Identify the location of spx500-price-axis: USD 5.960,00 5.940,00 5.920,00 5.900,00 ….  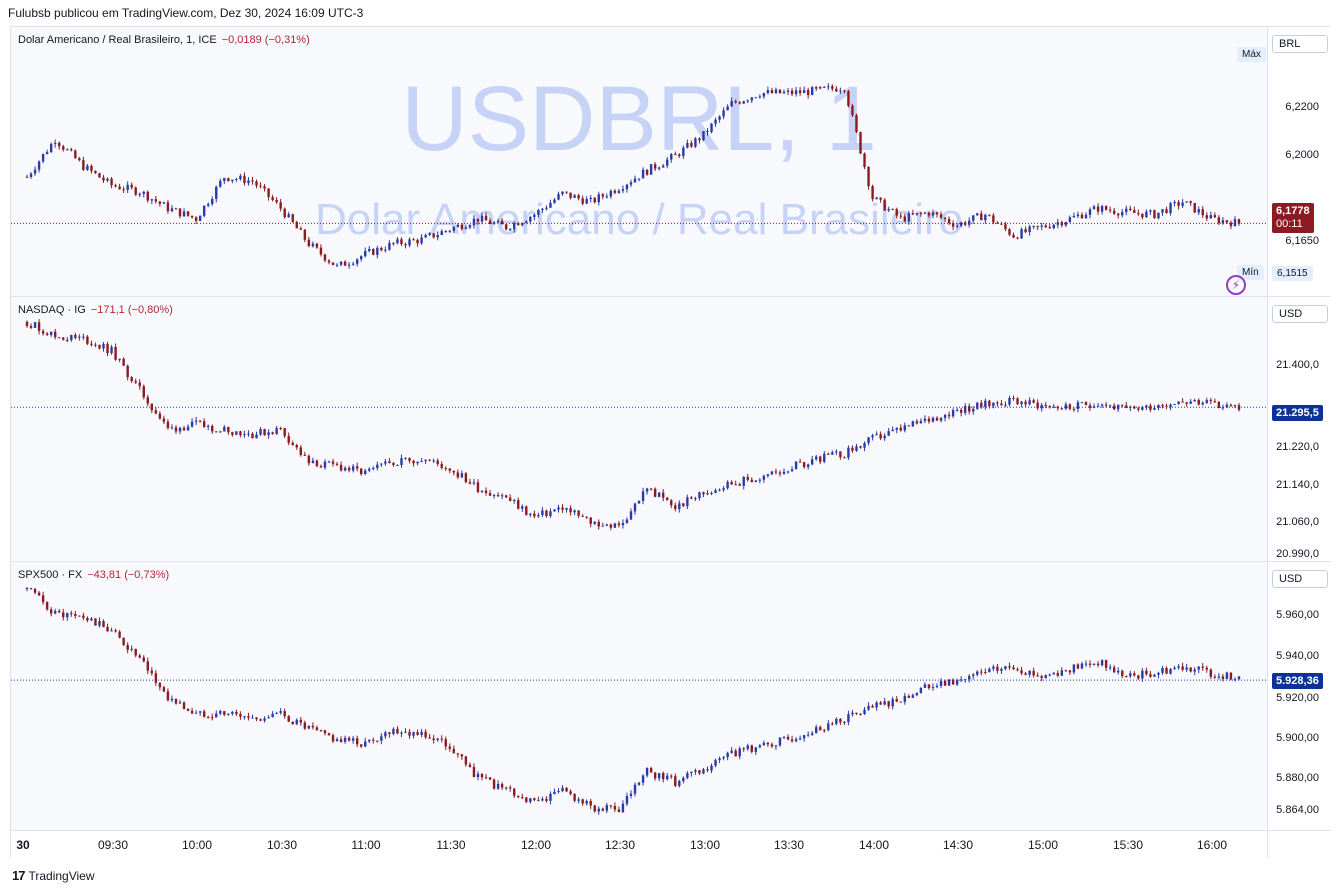
(1299, 696).